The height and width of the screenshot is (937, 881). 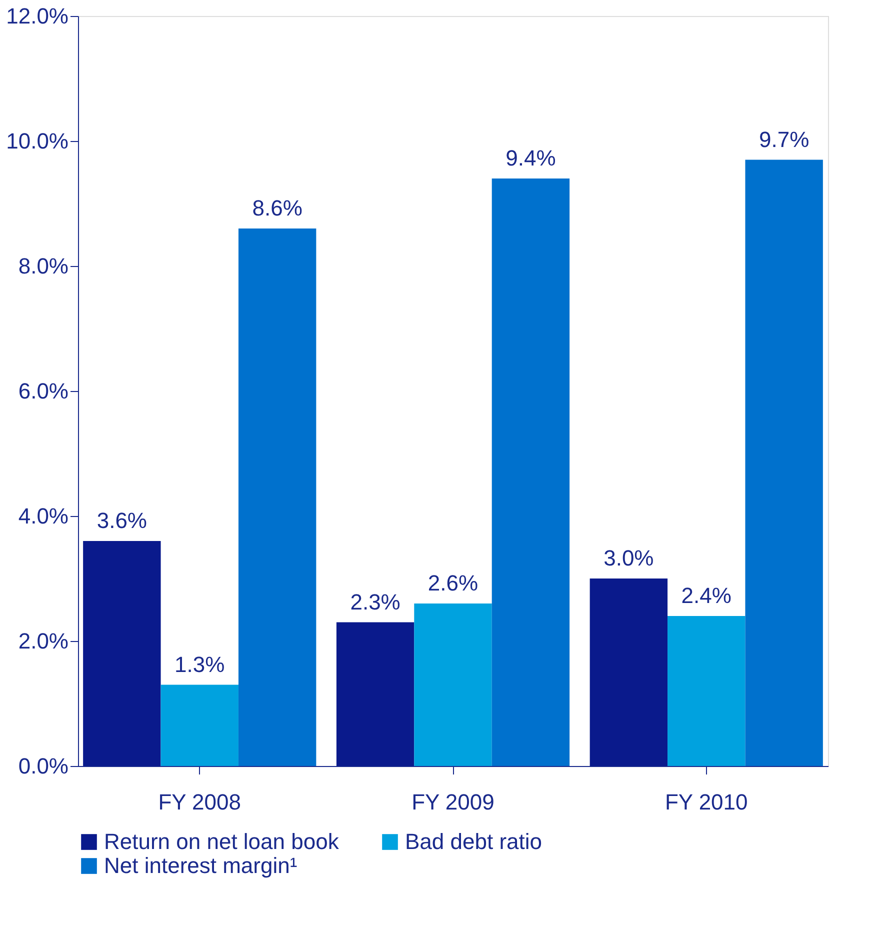 What do you see at coordinates (453, 802) in the screenshot?
I see `x-tick-label: FY 2009` at bounding box center [453, 802].